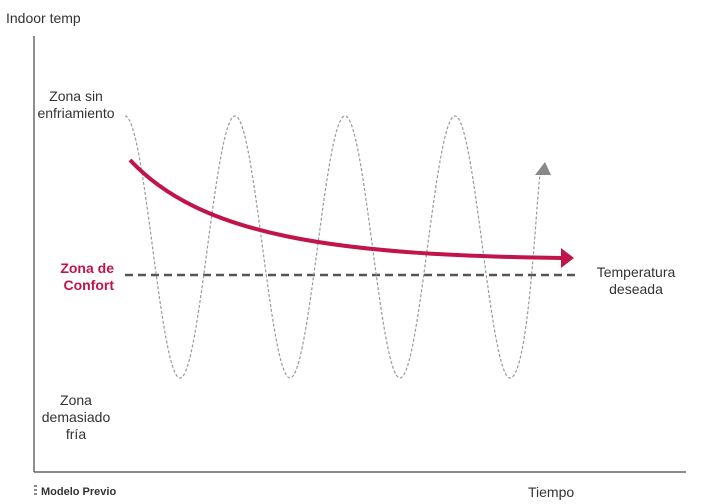 This screenshot has width=722, height=504. What do you see at coordinates (567, 258) in the screenshot?
I see `comfort-curve-arrowhead` at bounding box center [567, 258].